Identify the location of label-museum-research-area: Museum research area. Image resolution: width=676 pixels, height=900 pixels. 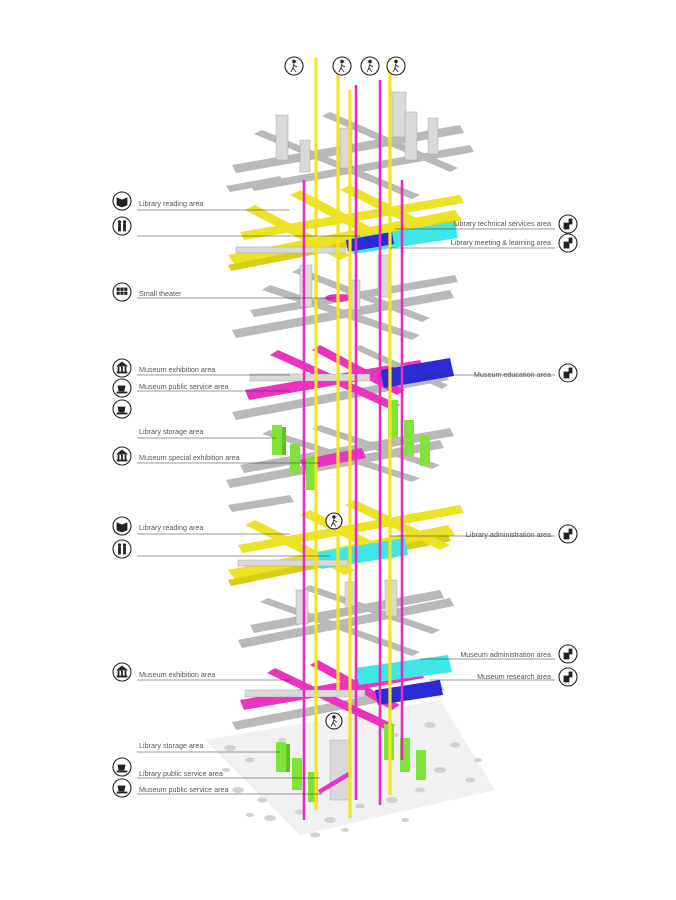
(514, 676).